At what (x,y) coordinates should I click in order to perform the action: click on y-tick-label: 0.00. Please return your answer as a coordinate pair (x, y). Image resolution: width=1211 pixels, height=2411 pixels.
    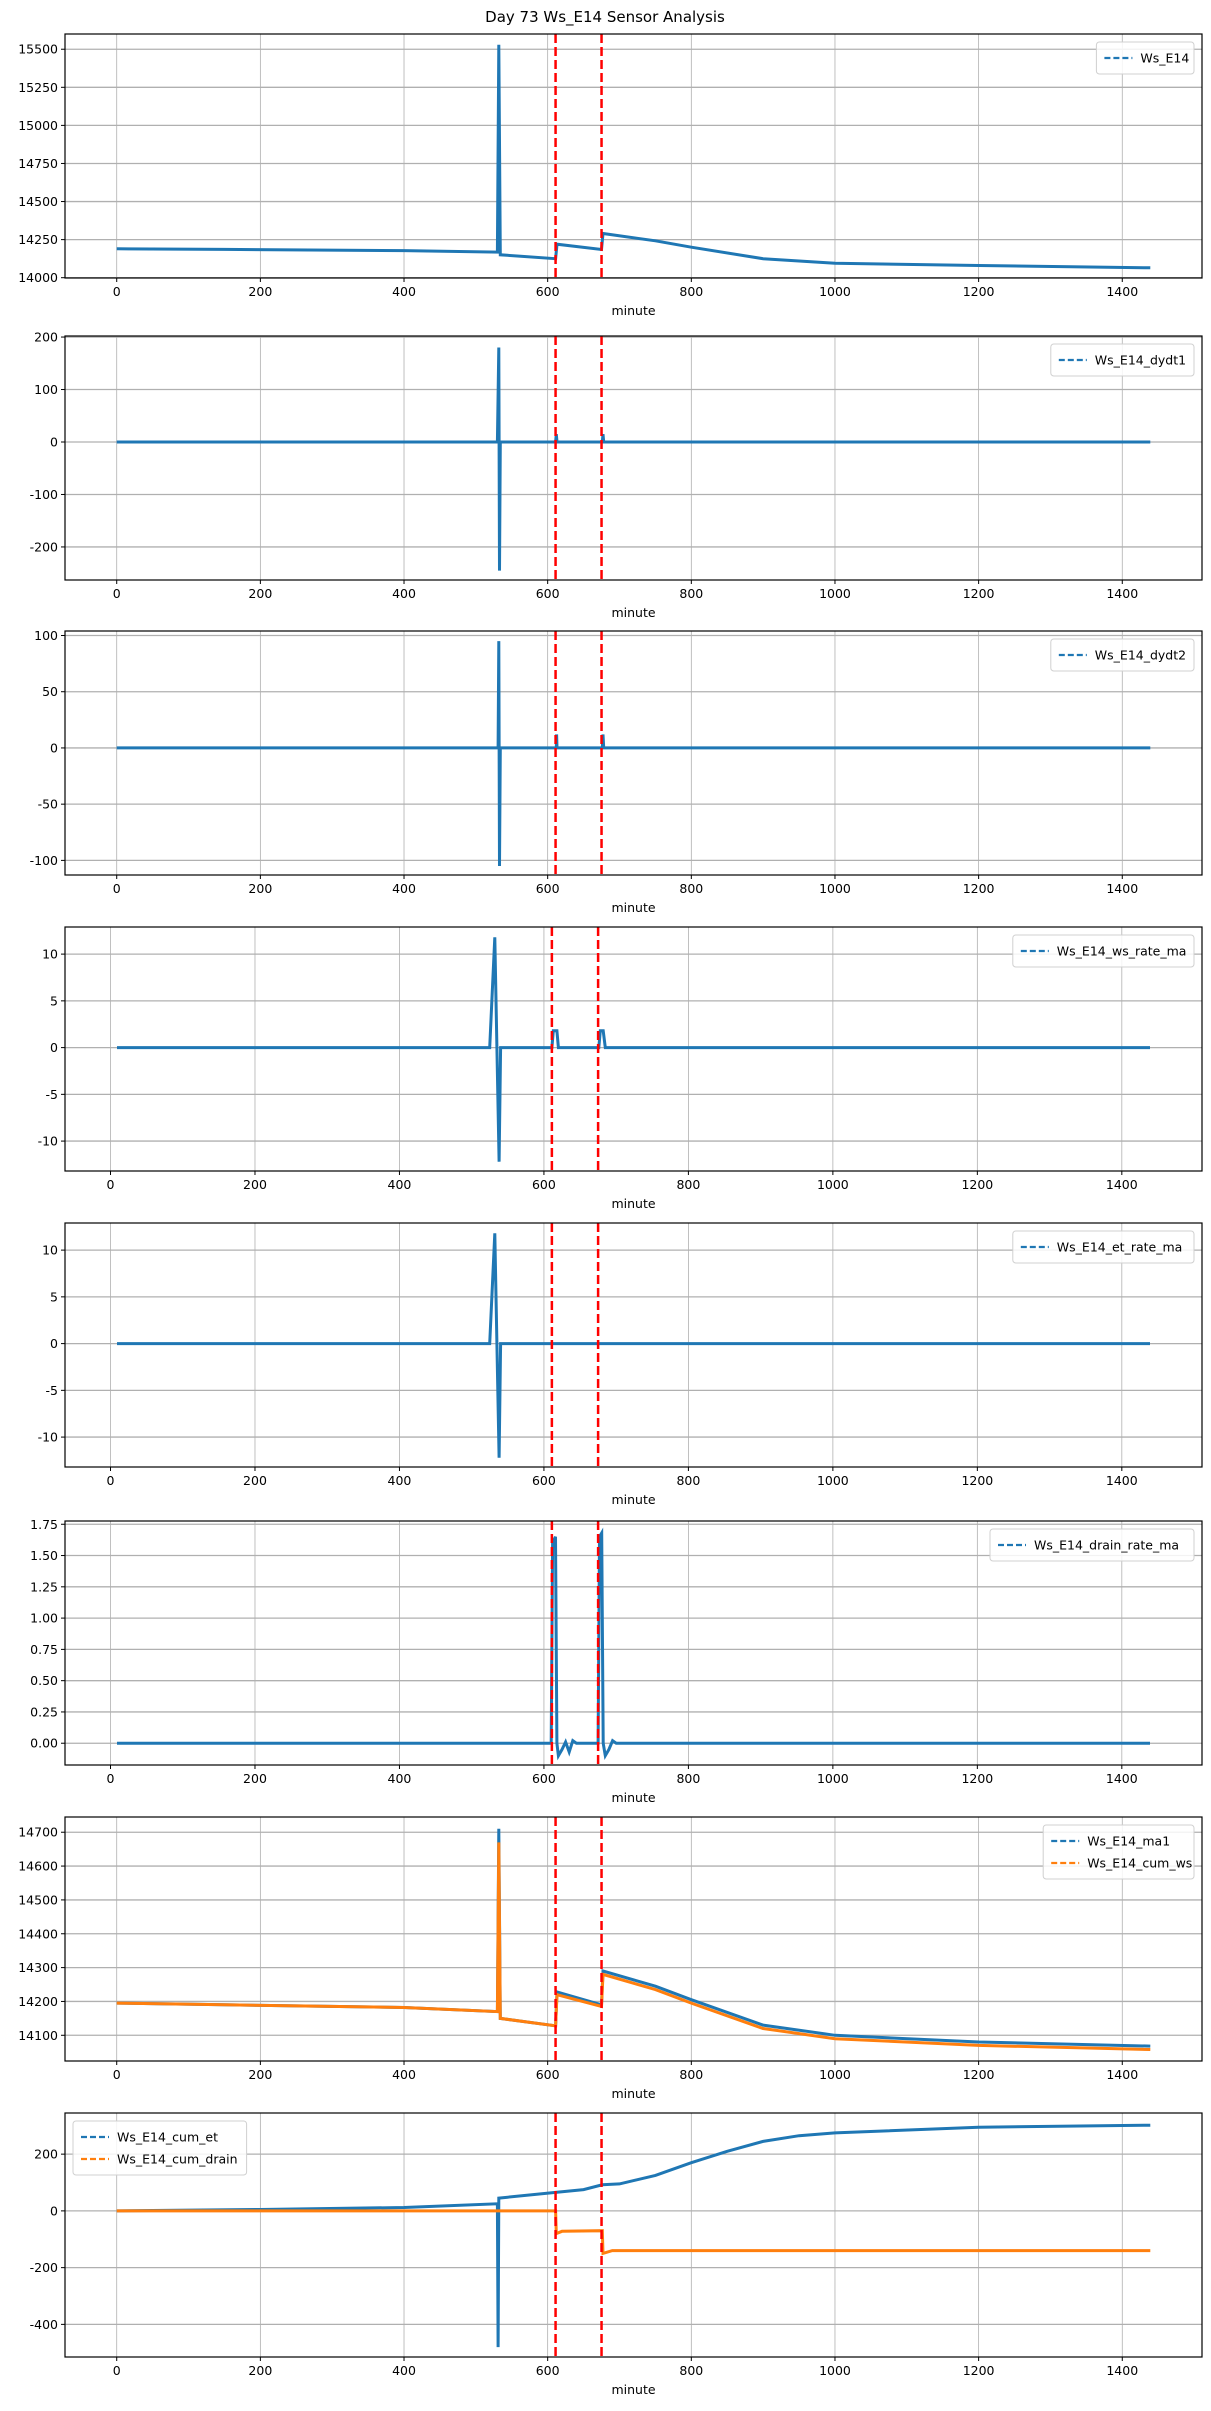
    Looking at the image, I should click on (44, 1743).